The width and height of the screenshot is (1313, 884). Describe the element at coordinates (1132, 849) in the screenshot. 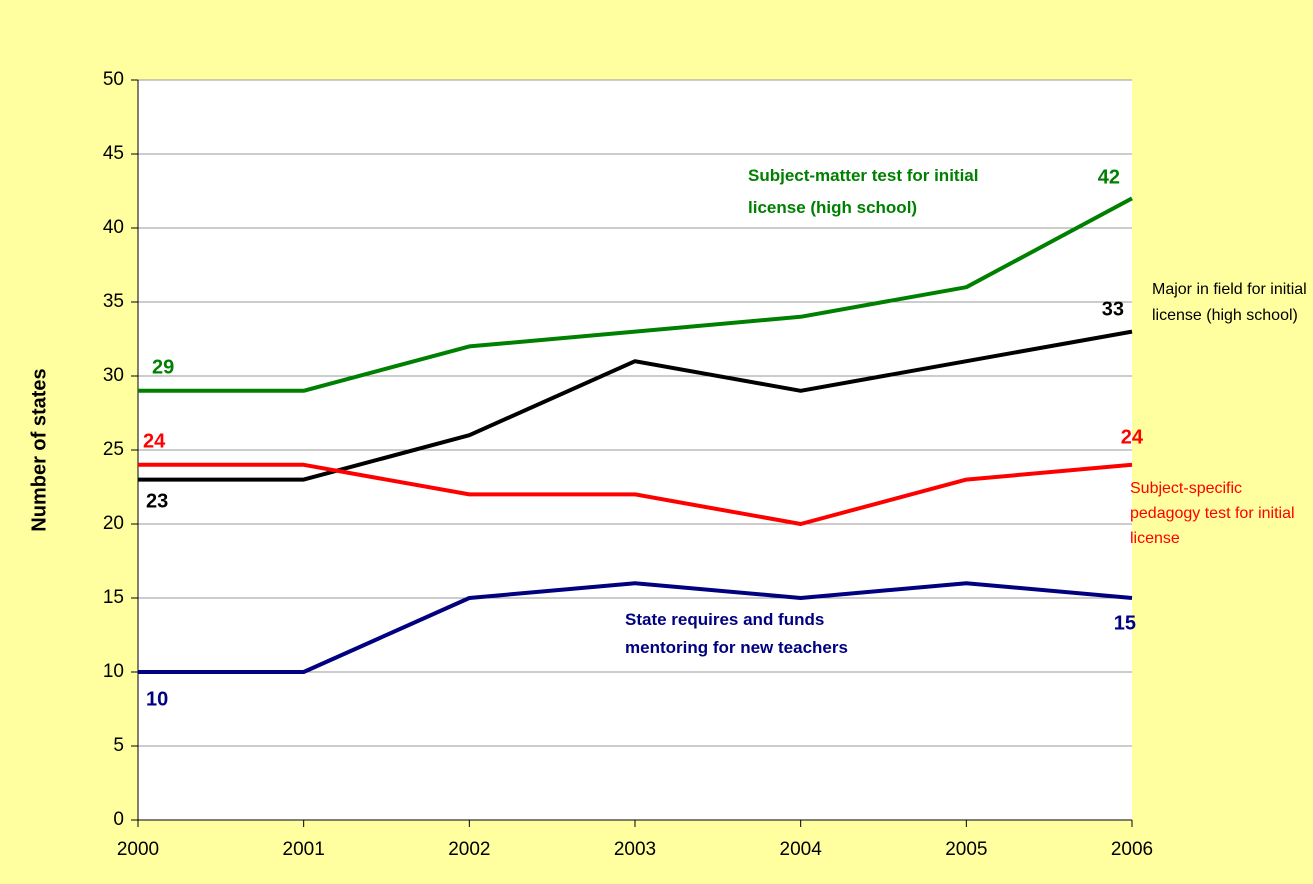

I see `x-tick-label: 2006` at that location.